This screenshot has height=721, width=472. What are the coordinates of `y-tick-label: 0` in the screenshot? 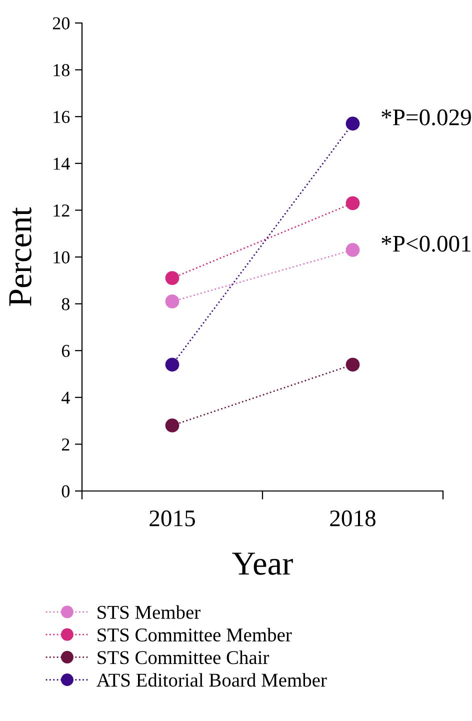 It's located at (66, 491).